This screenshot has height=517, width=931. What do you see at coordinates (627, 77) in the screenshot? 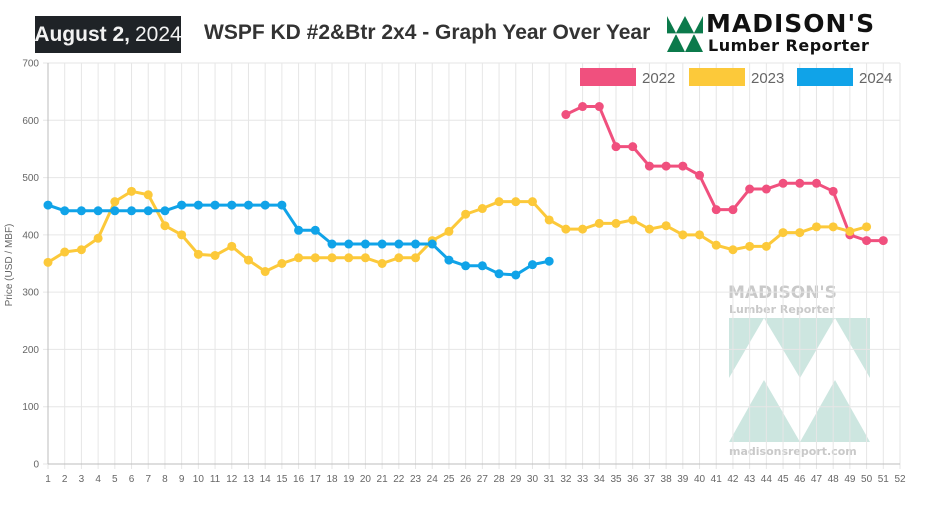
I see `legend-item-2022: 2022` at bounding box center [627, 77].